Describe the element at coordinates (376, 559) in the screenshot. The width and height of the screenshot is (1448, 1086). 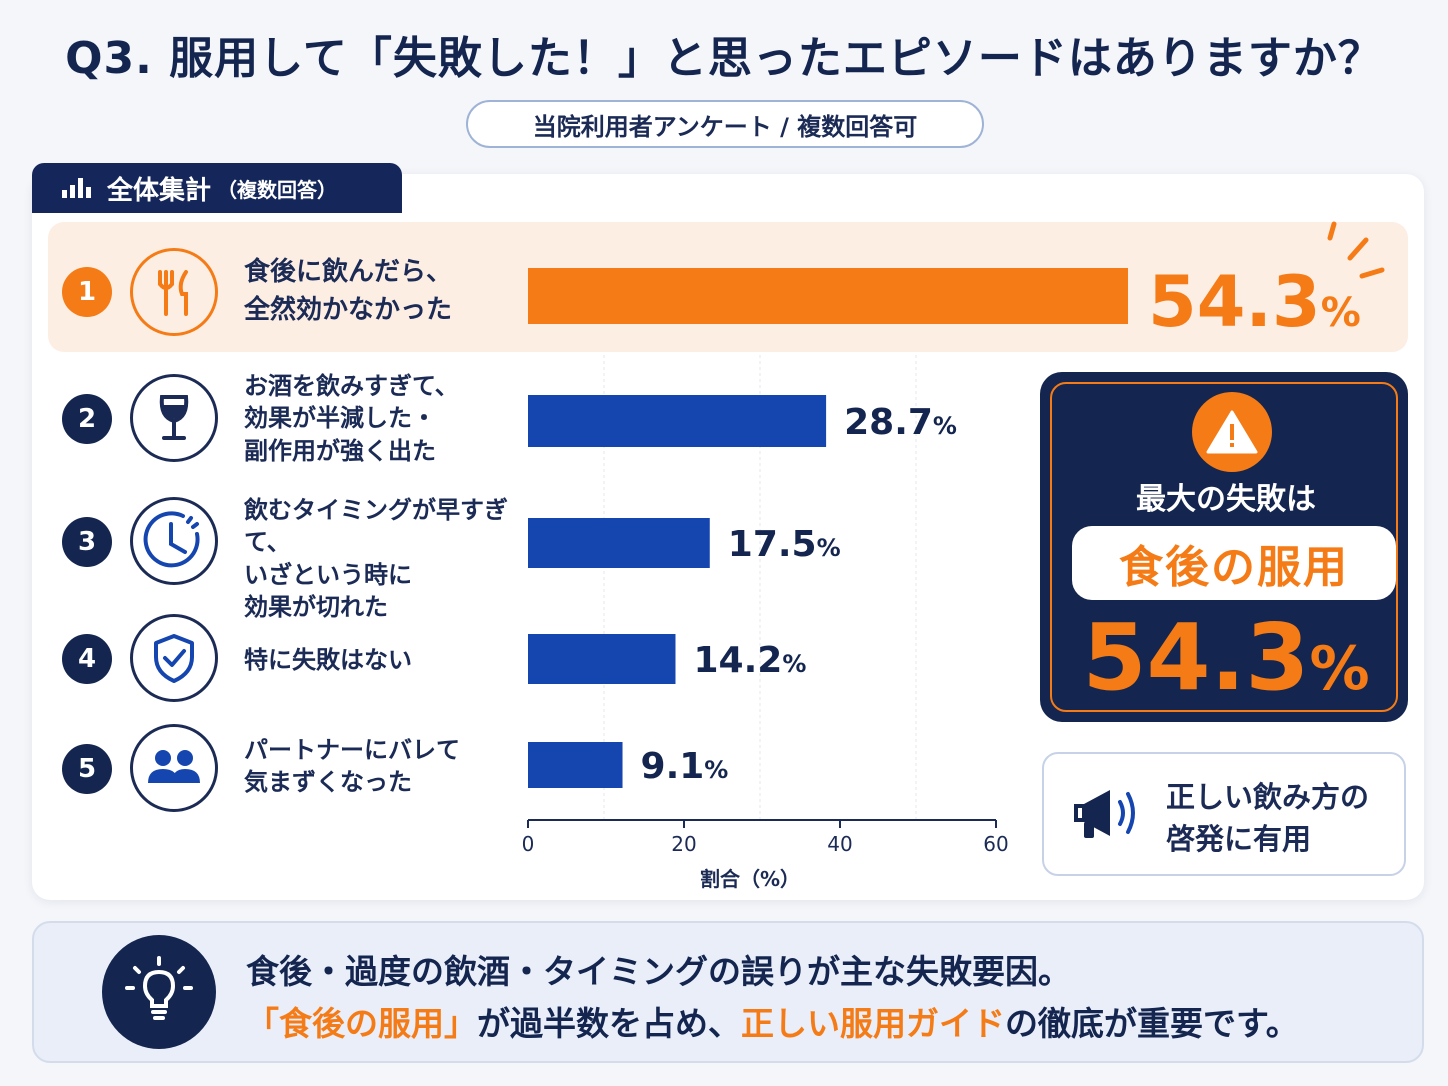
I see `row-label: 飲むタイミングが早すぎて、 いざという時に 効果が切れた` at that location.